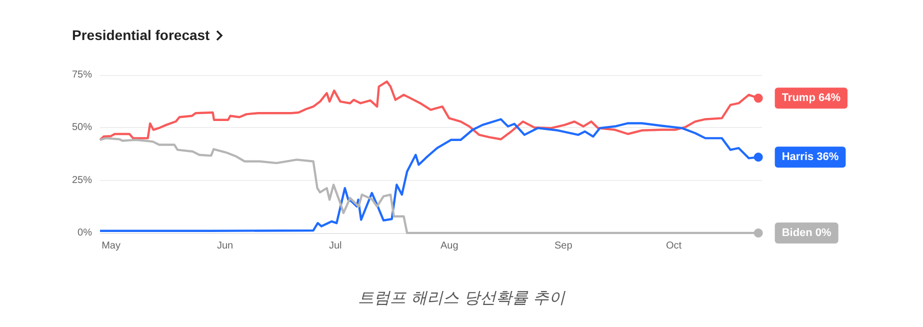  I want to click on y-tick-label: 75%, so click(82, 75).